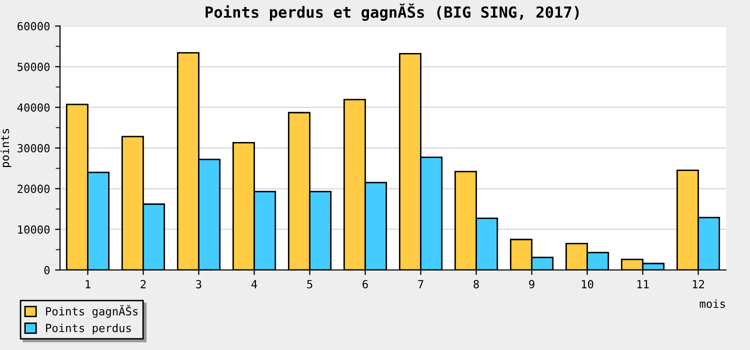 This screenshot has width=750, height=350. What do you see at coordinates (143, 284) in the screenshot?
I see `x-tick-label: 2` at bounding box center [143, 284].